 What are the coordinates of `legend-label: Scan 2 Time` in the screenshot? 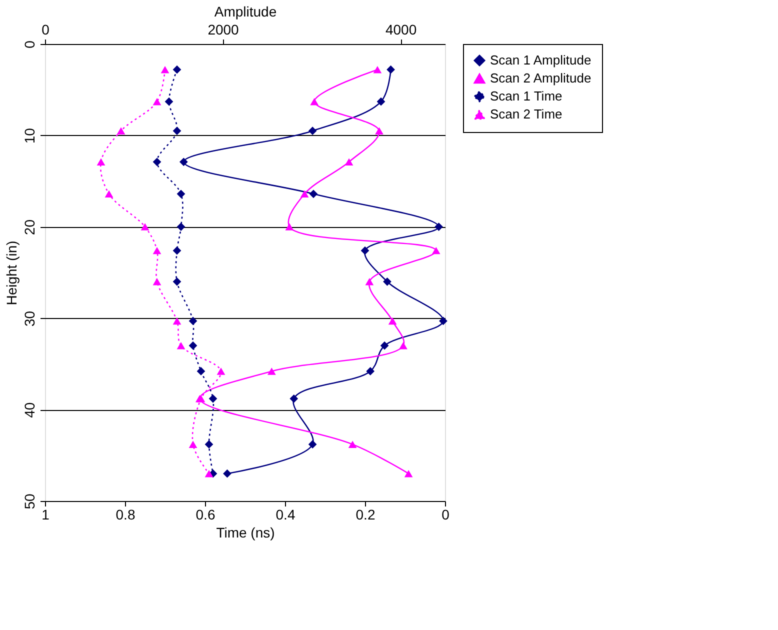 It's located at (526, 114).